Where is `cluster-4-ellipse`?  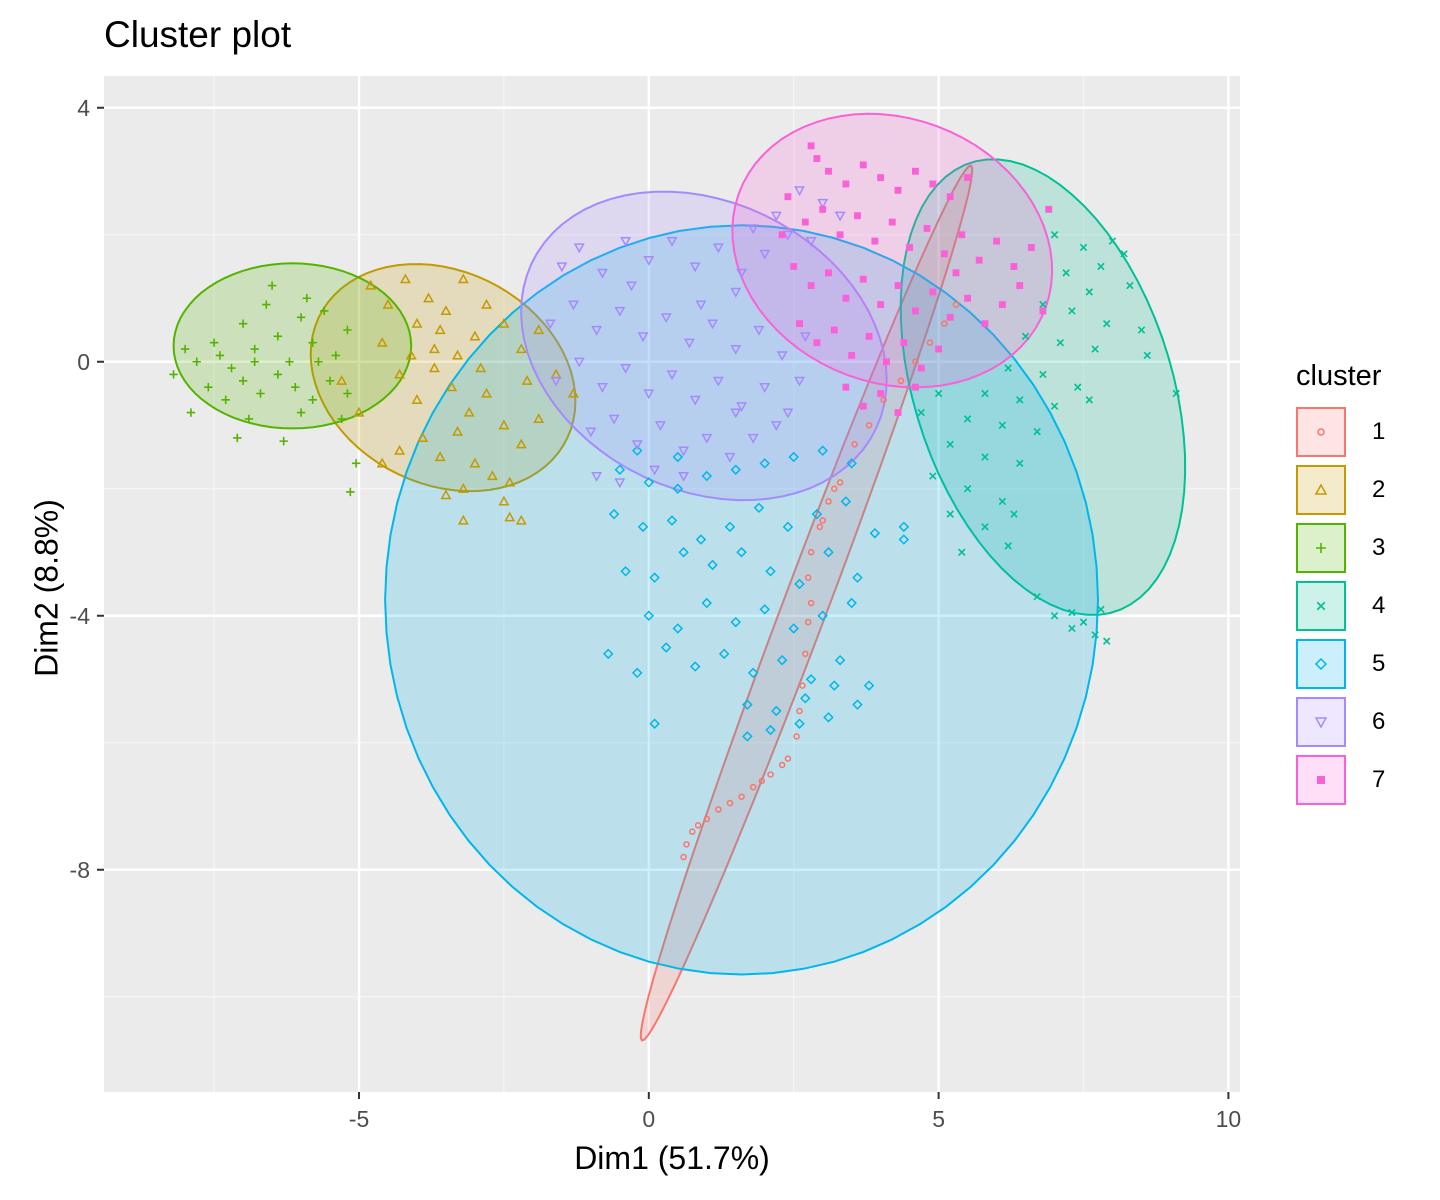 cluster-4-ellipse is located at coordinates (1043, 387).